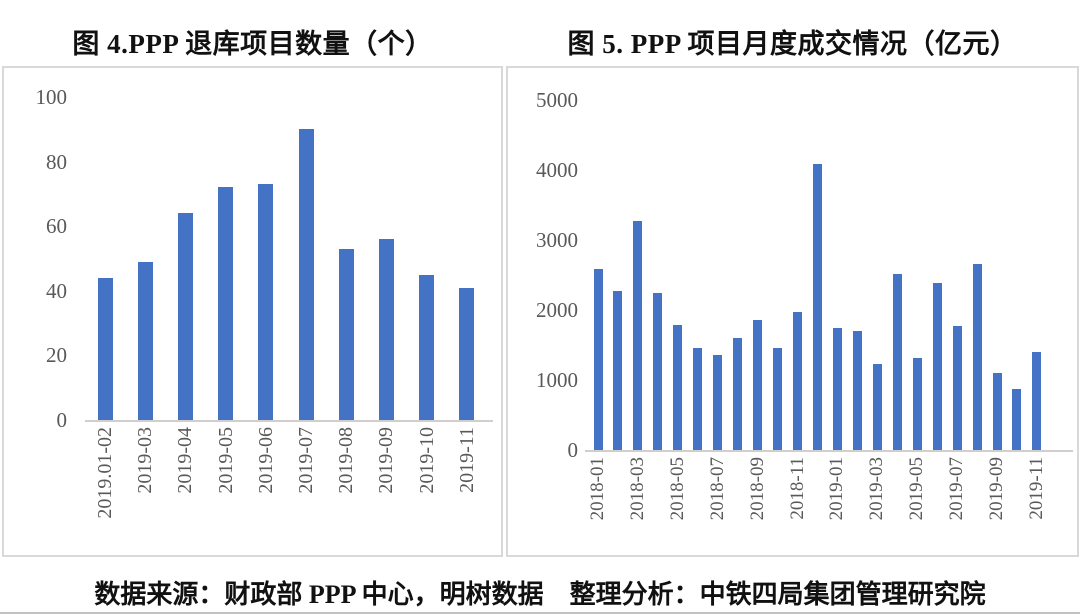 This screenshot has width=1080, height=616. I want to click on bar-2019.01-02, so click(105, 349).